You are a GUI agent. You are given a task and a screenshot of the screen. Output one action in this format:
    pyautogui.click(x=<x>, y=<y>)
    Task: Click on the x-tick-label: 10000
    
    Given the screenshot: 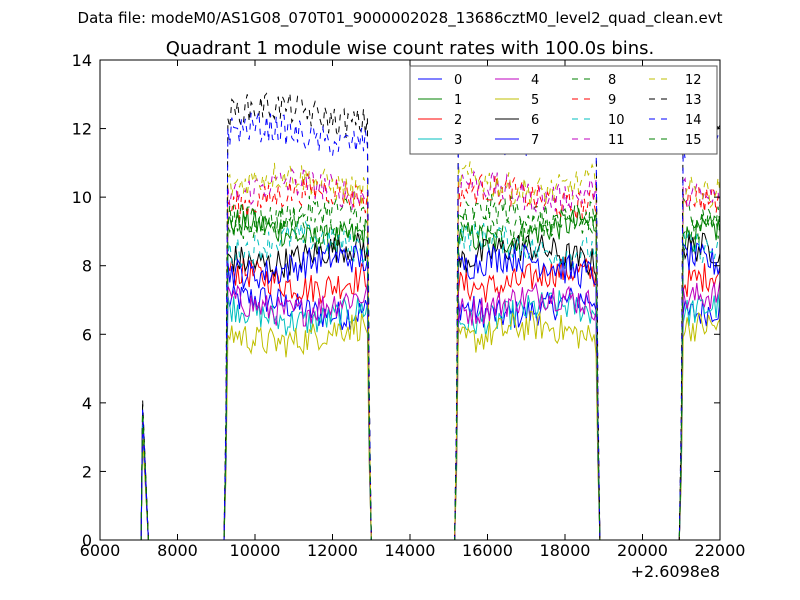 What is the action you would take?
    pyautogui.click(x=255, y=550)
    